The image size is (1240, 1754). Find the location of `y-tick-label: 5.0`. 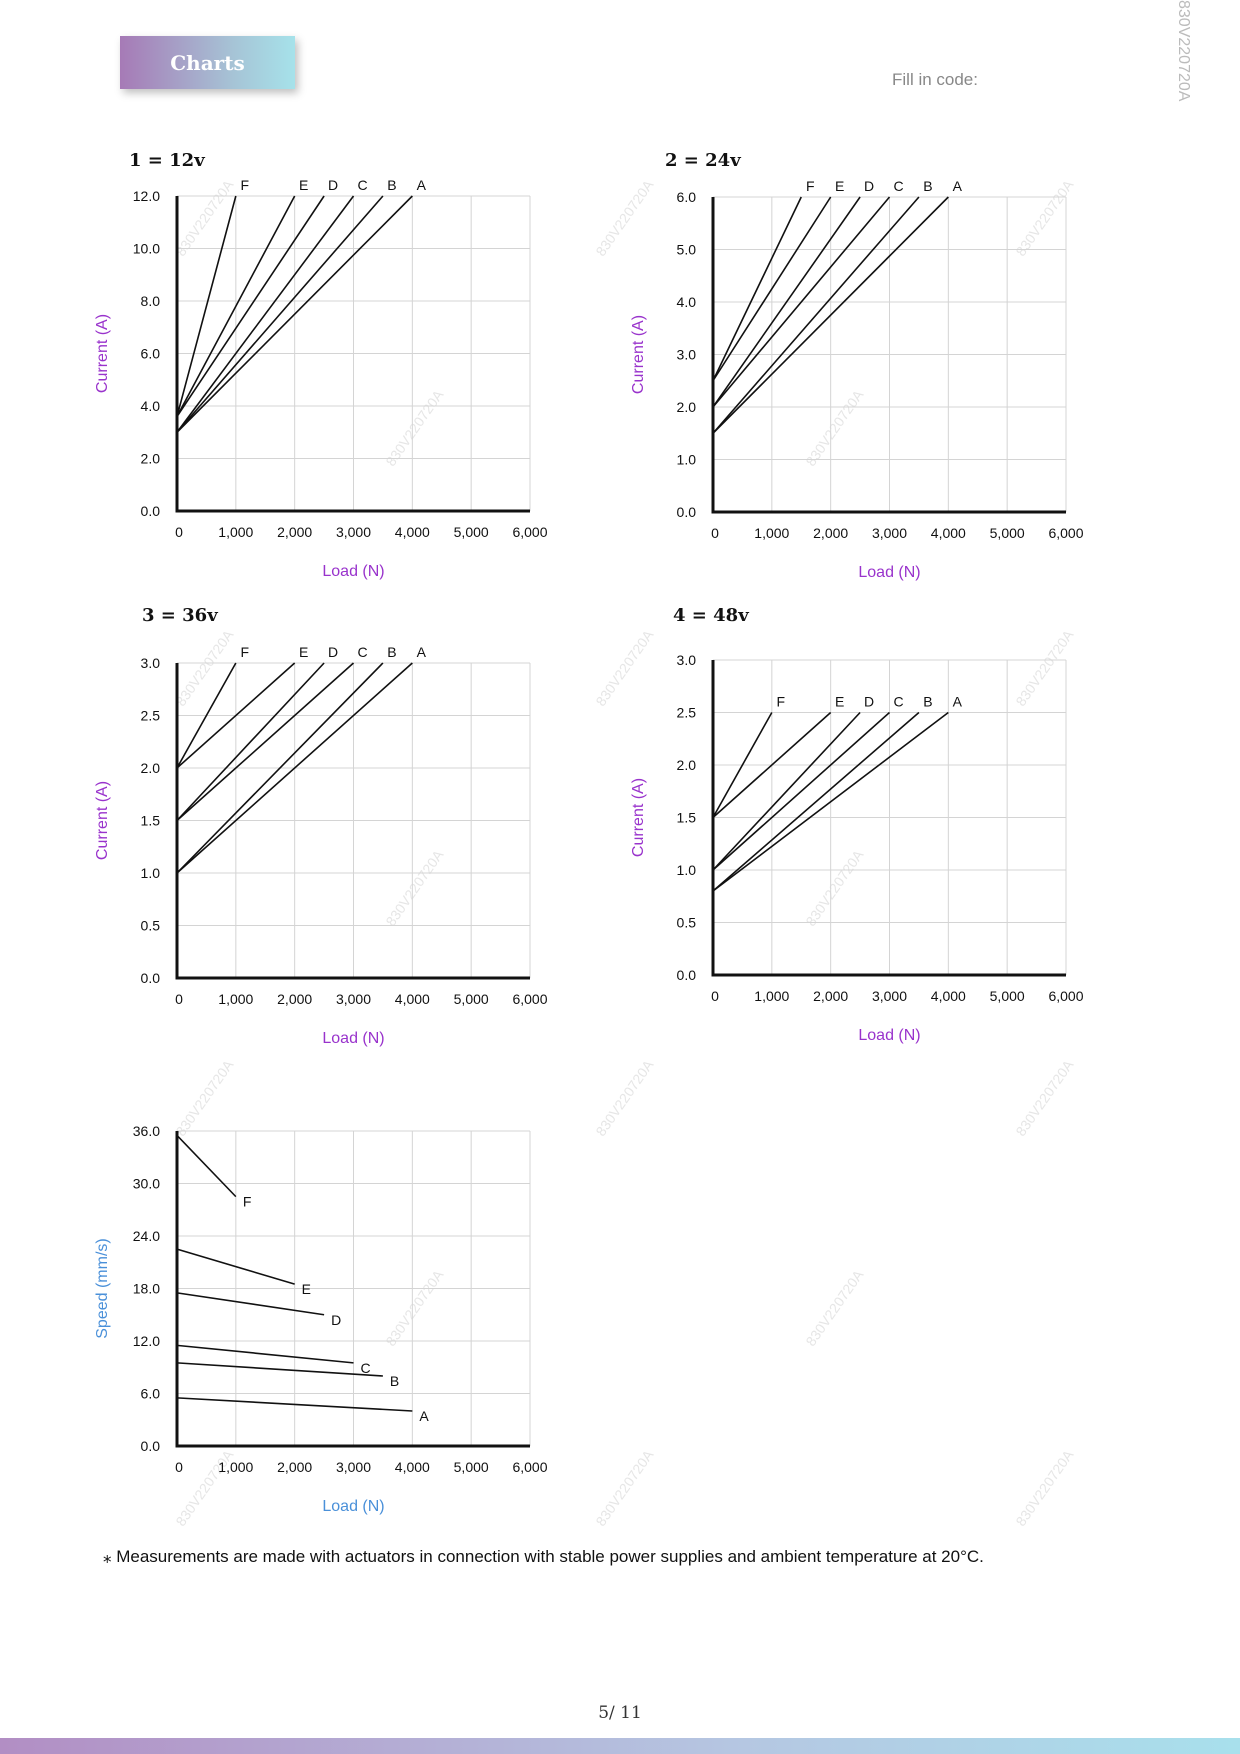

y-tick-label: 5.0 is located at coordinates (687, 250).